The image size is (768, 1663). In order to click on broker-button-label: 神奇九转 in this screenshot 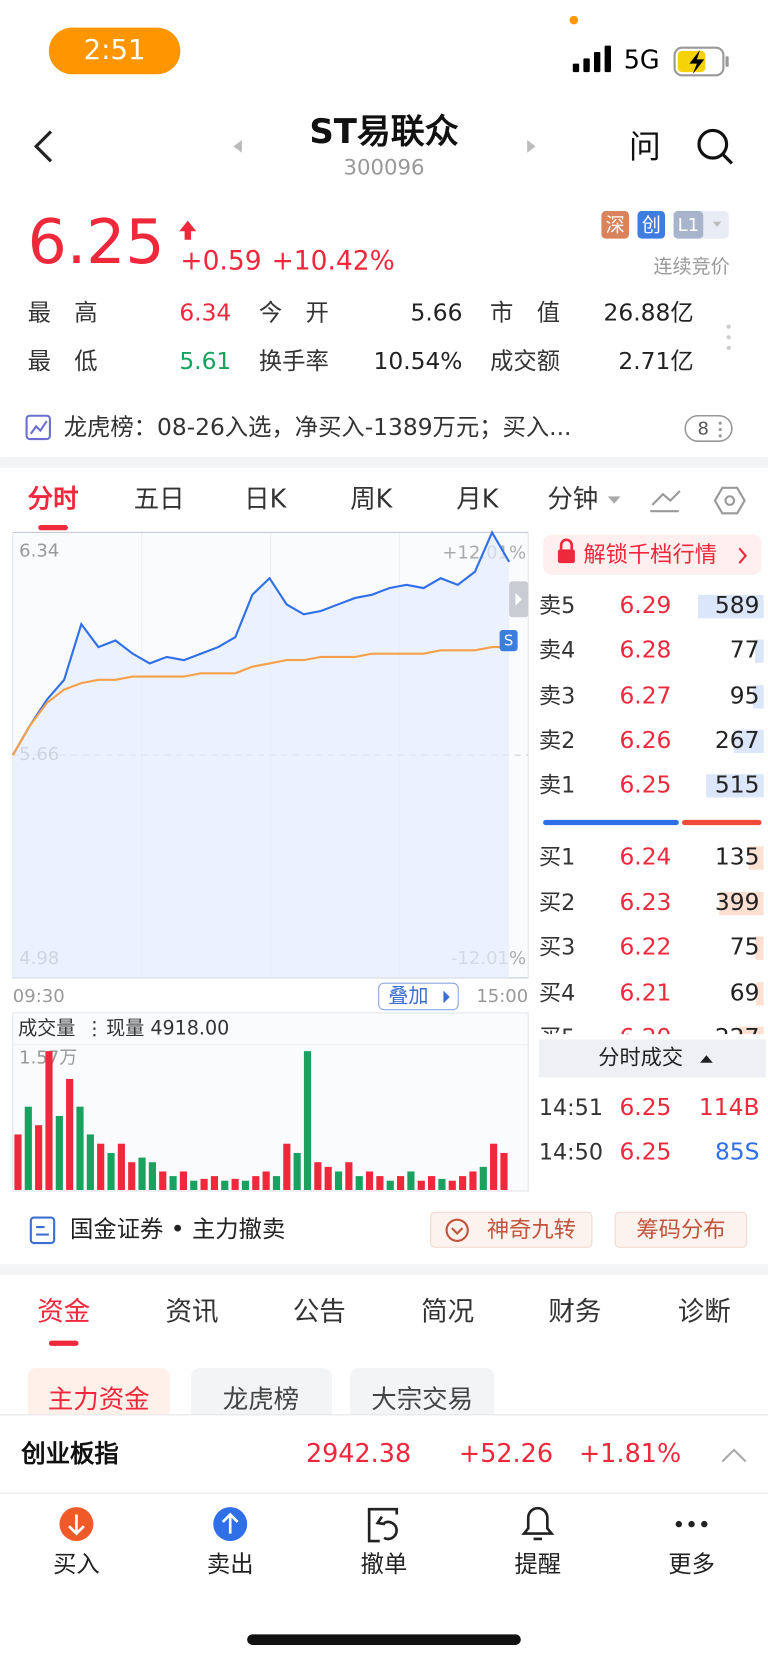, I will do `click(531, 1230)`.